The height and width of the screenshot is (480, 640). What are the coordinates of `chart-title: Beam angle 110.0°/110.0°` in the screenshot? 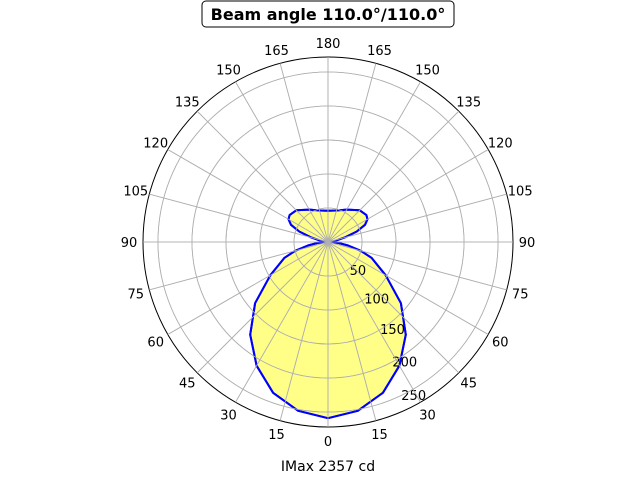 It's located at (328, 14).